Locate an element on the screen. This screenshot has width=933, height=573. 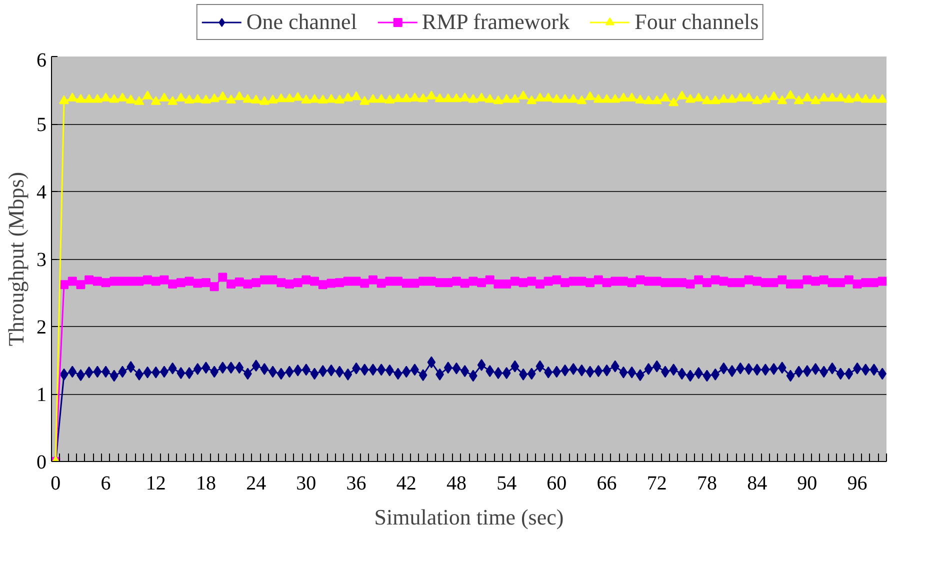
y-tick-label: 3 is located at coordinates (41, 260).